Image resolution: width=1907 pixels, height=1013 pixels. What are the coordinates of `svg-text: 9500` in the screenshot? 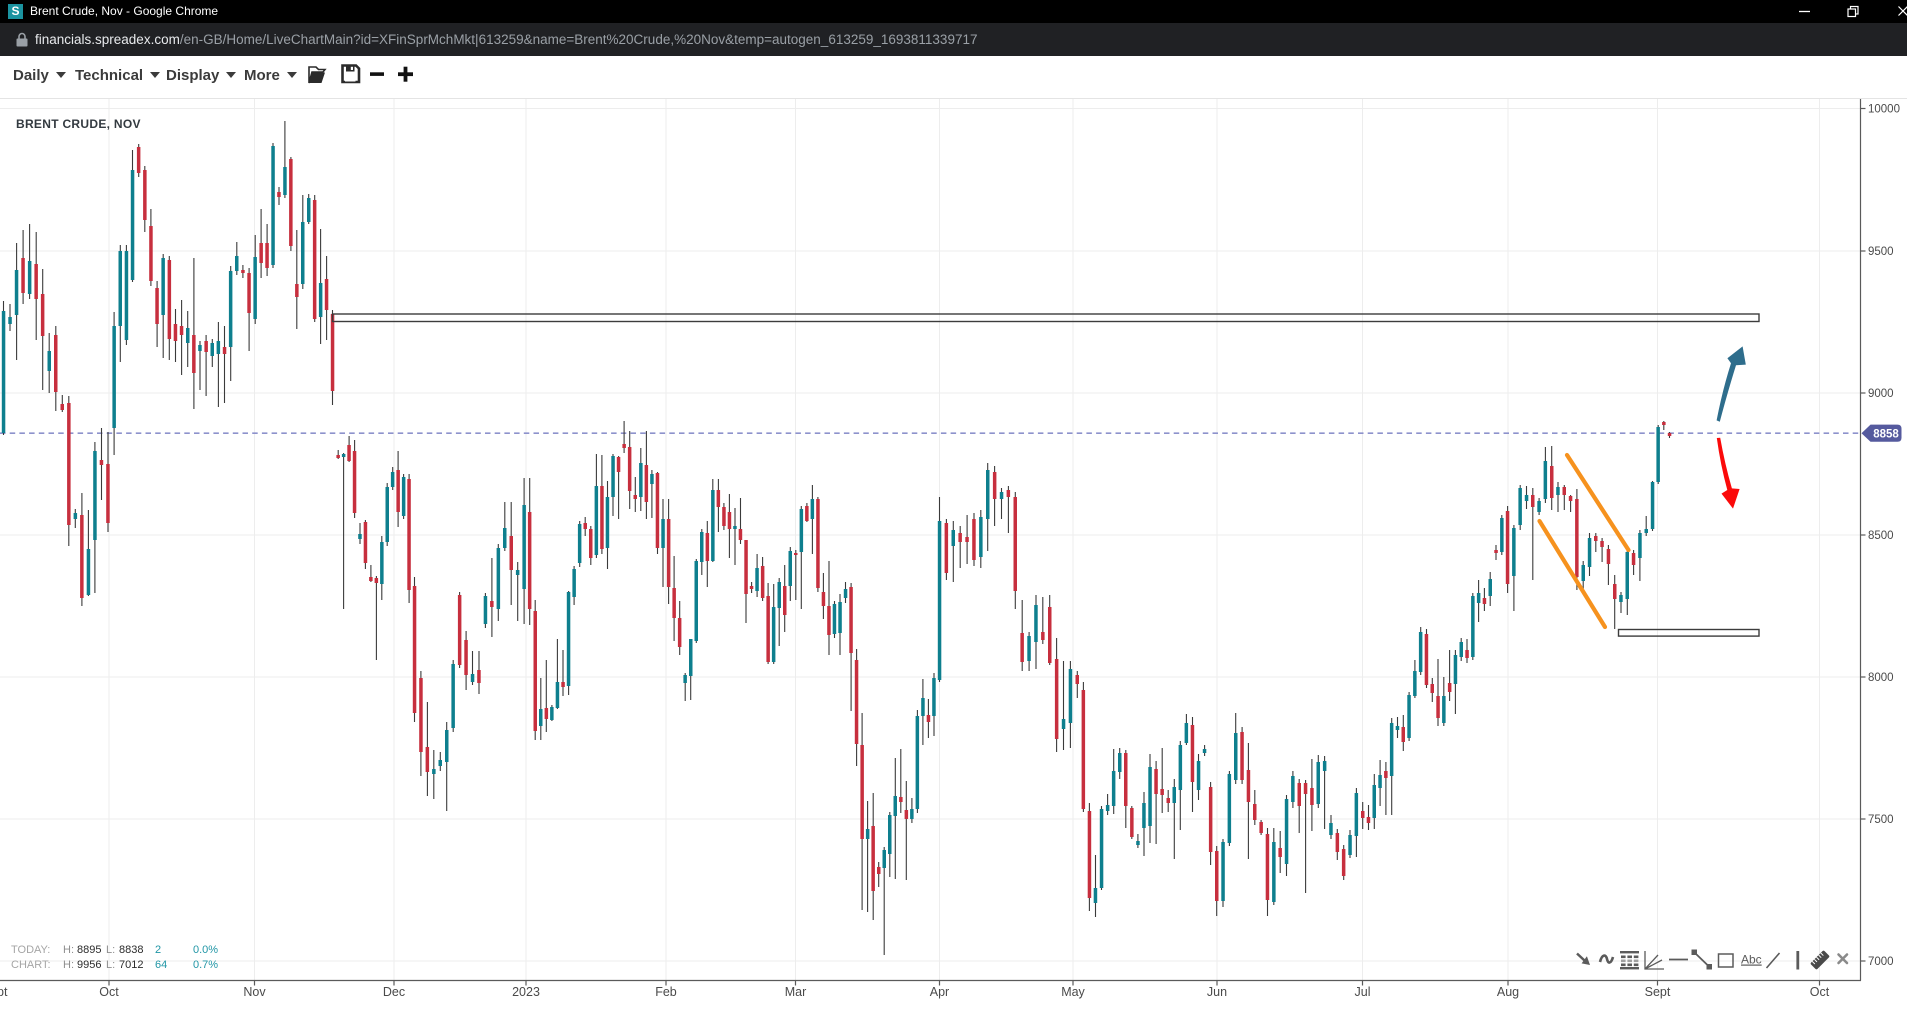 It's located at (1881, 252).